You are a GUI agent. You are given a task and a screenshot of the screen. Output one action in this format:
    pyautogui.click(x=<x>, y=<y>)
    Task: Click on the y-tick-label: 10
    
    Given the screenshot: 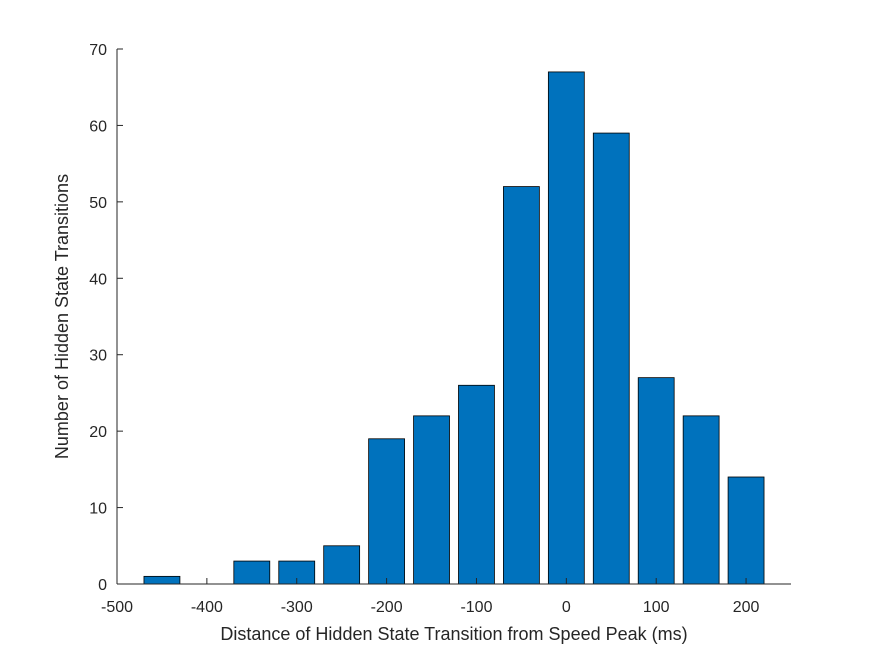 What is the action you would take?
    pyautogui.click(x=98, y=509)
    